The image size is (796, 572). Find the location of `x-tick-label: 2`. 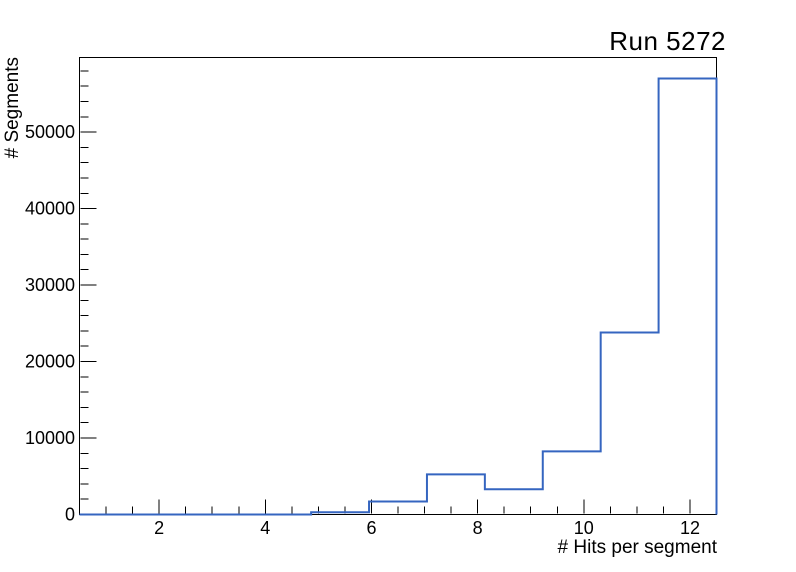

x-tick-label: 2 is located at coordinates (159, 528).